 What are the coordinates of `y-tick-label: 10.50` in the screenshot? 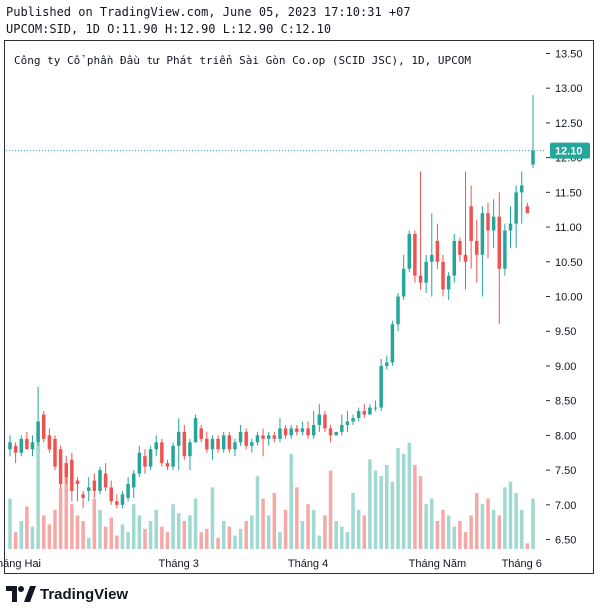 It's located at (569, 263).